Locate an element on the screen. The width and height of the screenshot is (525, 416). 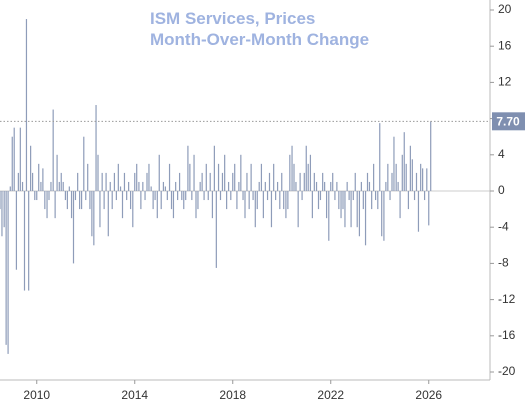
x-tick-label: 2026 is located at coordinates (428, 395).